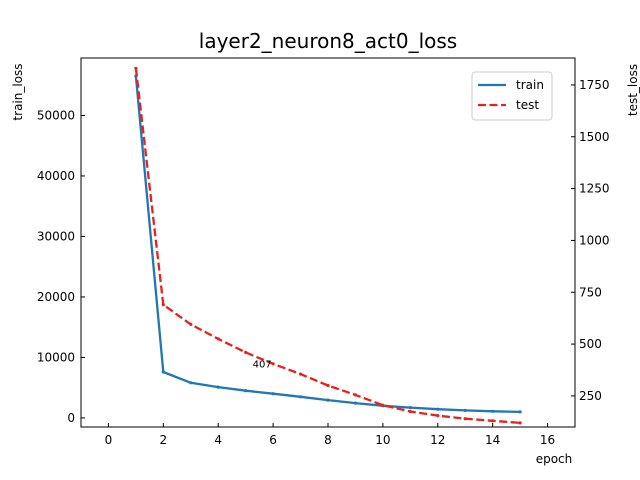 The width and height of the screenshot is (640, 480). Describe the element at coordinates (56, 236) in the screenshot. I see `y-left-tick-label: 30000` at that location.